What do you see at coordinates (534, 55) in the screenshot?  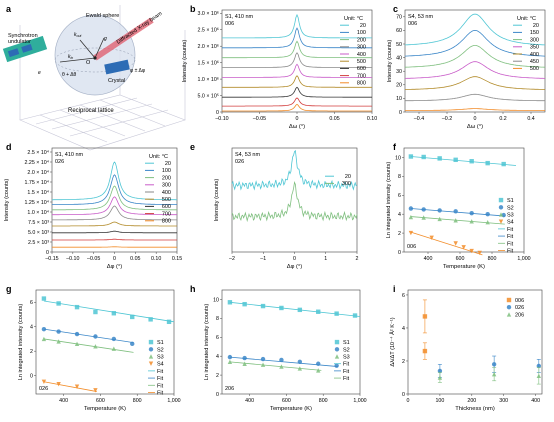 I see `legend-label: 400` at bounding box center [534, 55].